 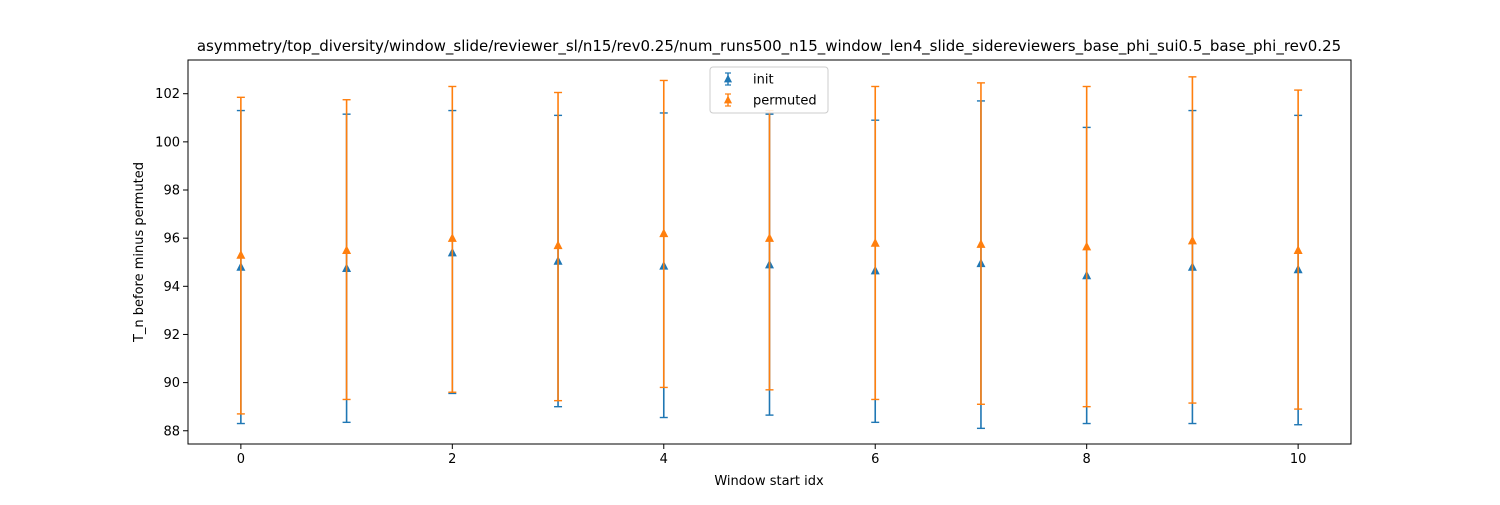 What do you see at coordinates (772, 455) in the screenshot?
I see `x-axis: 0 2 4 6 8 10` at bounding box center [772, 455].